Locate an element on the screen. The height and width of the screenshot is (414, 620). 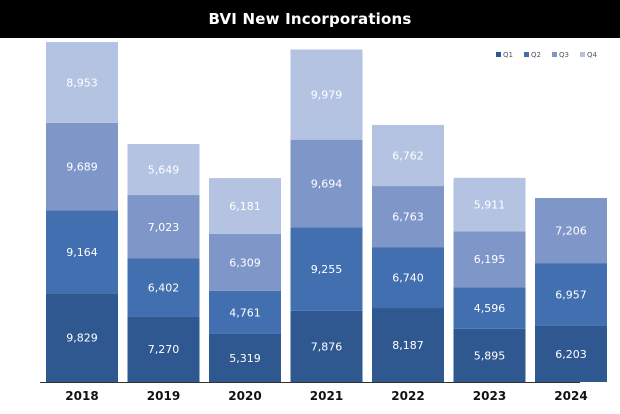
data-label-2021-q2: 9,255 is located at coordinates (327, 269).